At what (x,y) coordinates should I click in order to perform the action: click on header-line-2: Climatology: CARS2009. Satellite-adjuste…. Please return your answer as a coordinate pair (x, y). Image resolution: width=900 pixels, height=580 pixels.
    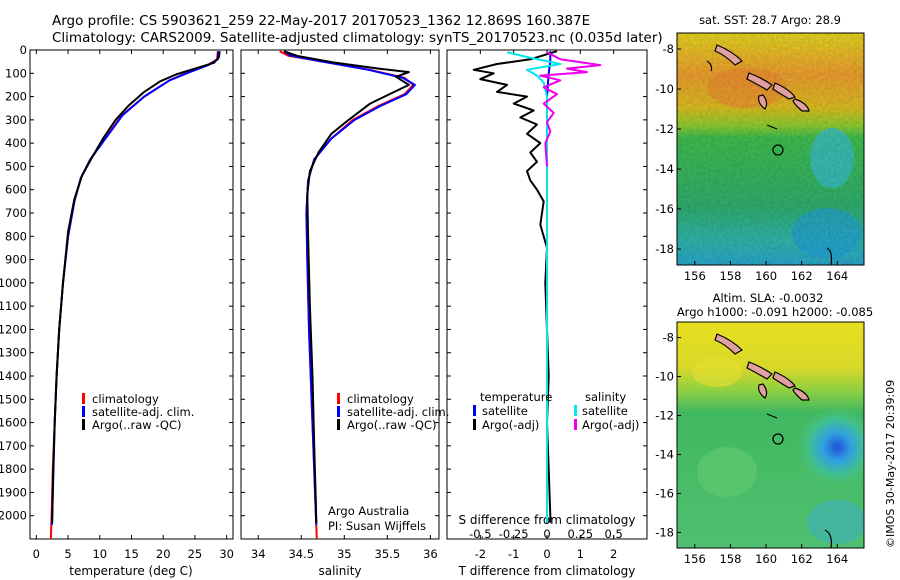
    Looking at the image, I should click on (357, 38).